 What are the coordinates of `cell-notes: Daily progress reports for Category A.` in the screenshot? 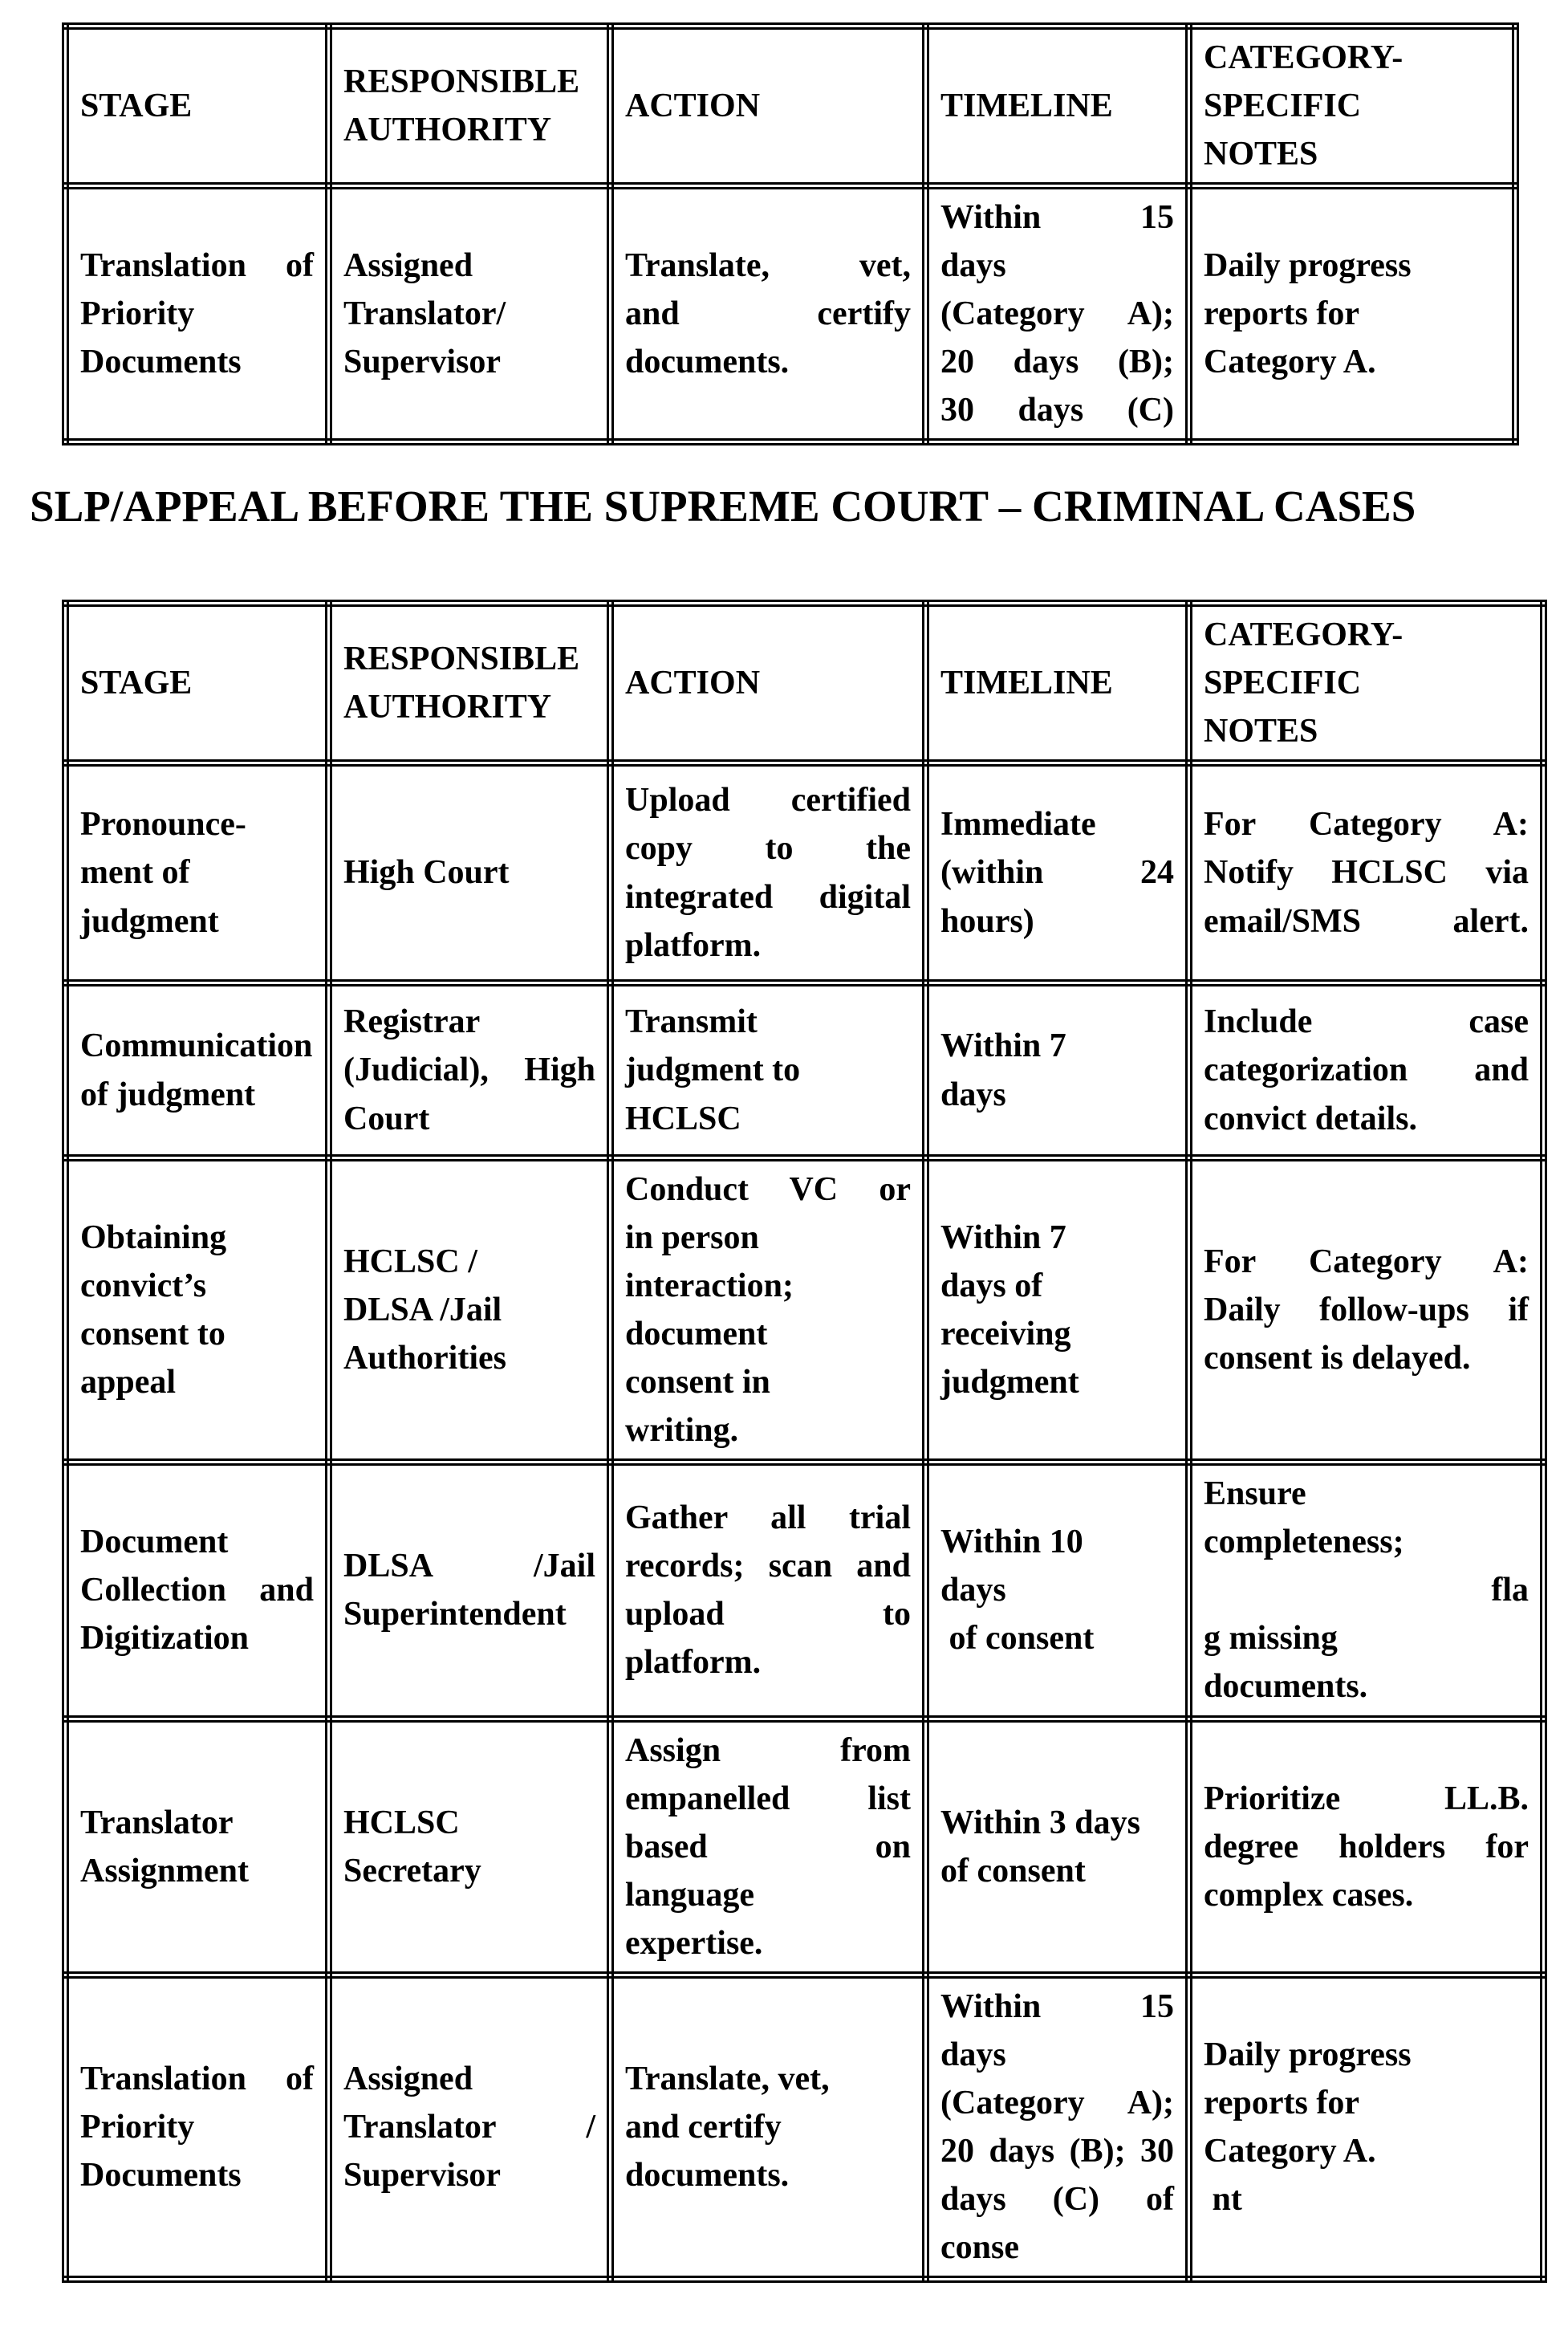 It's located at (1352, 314).